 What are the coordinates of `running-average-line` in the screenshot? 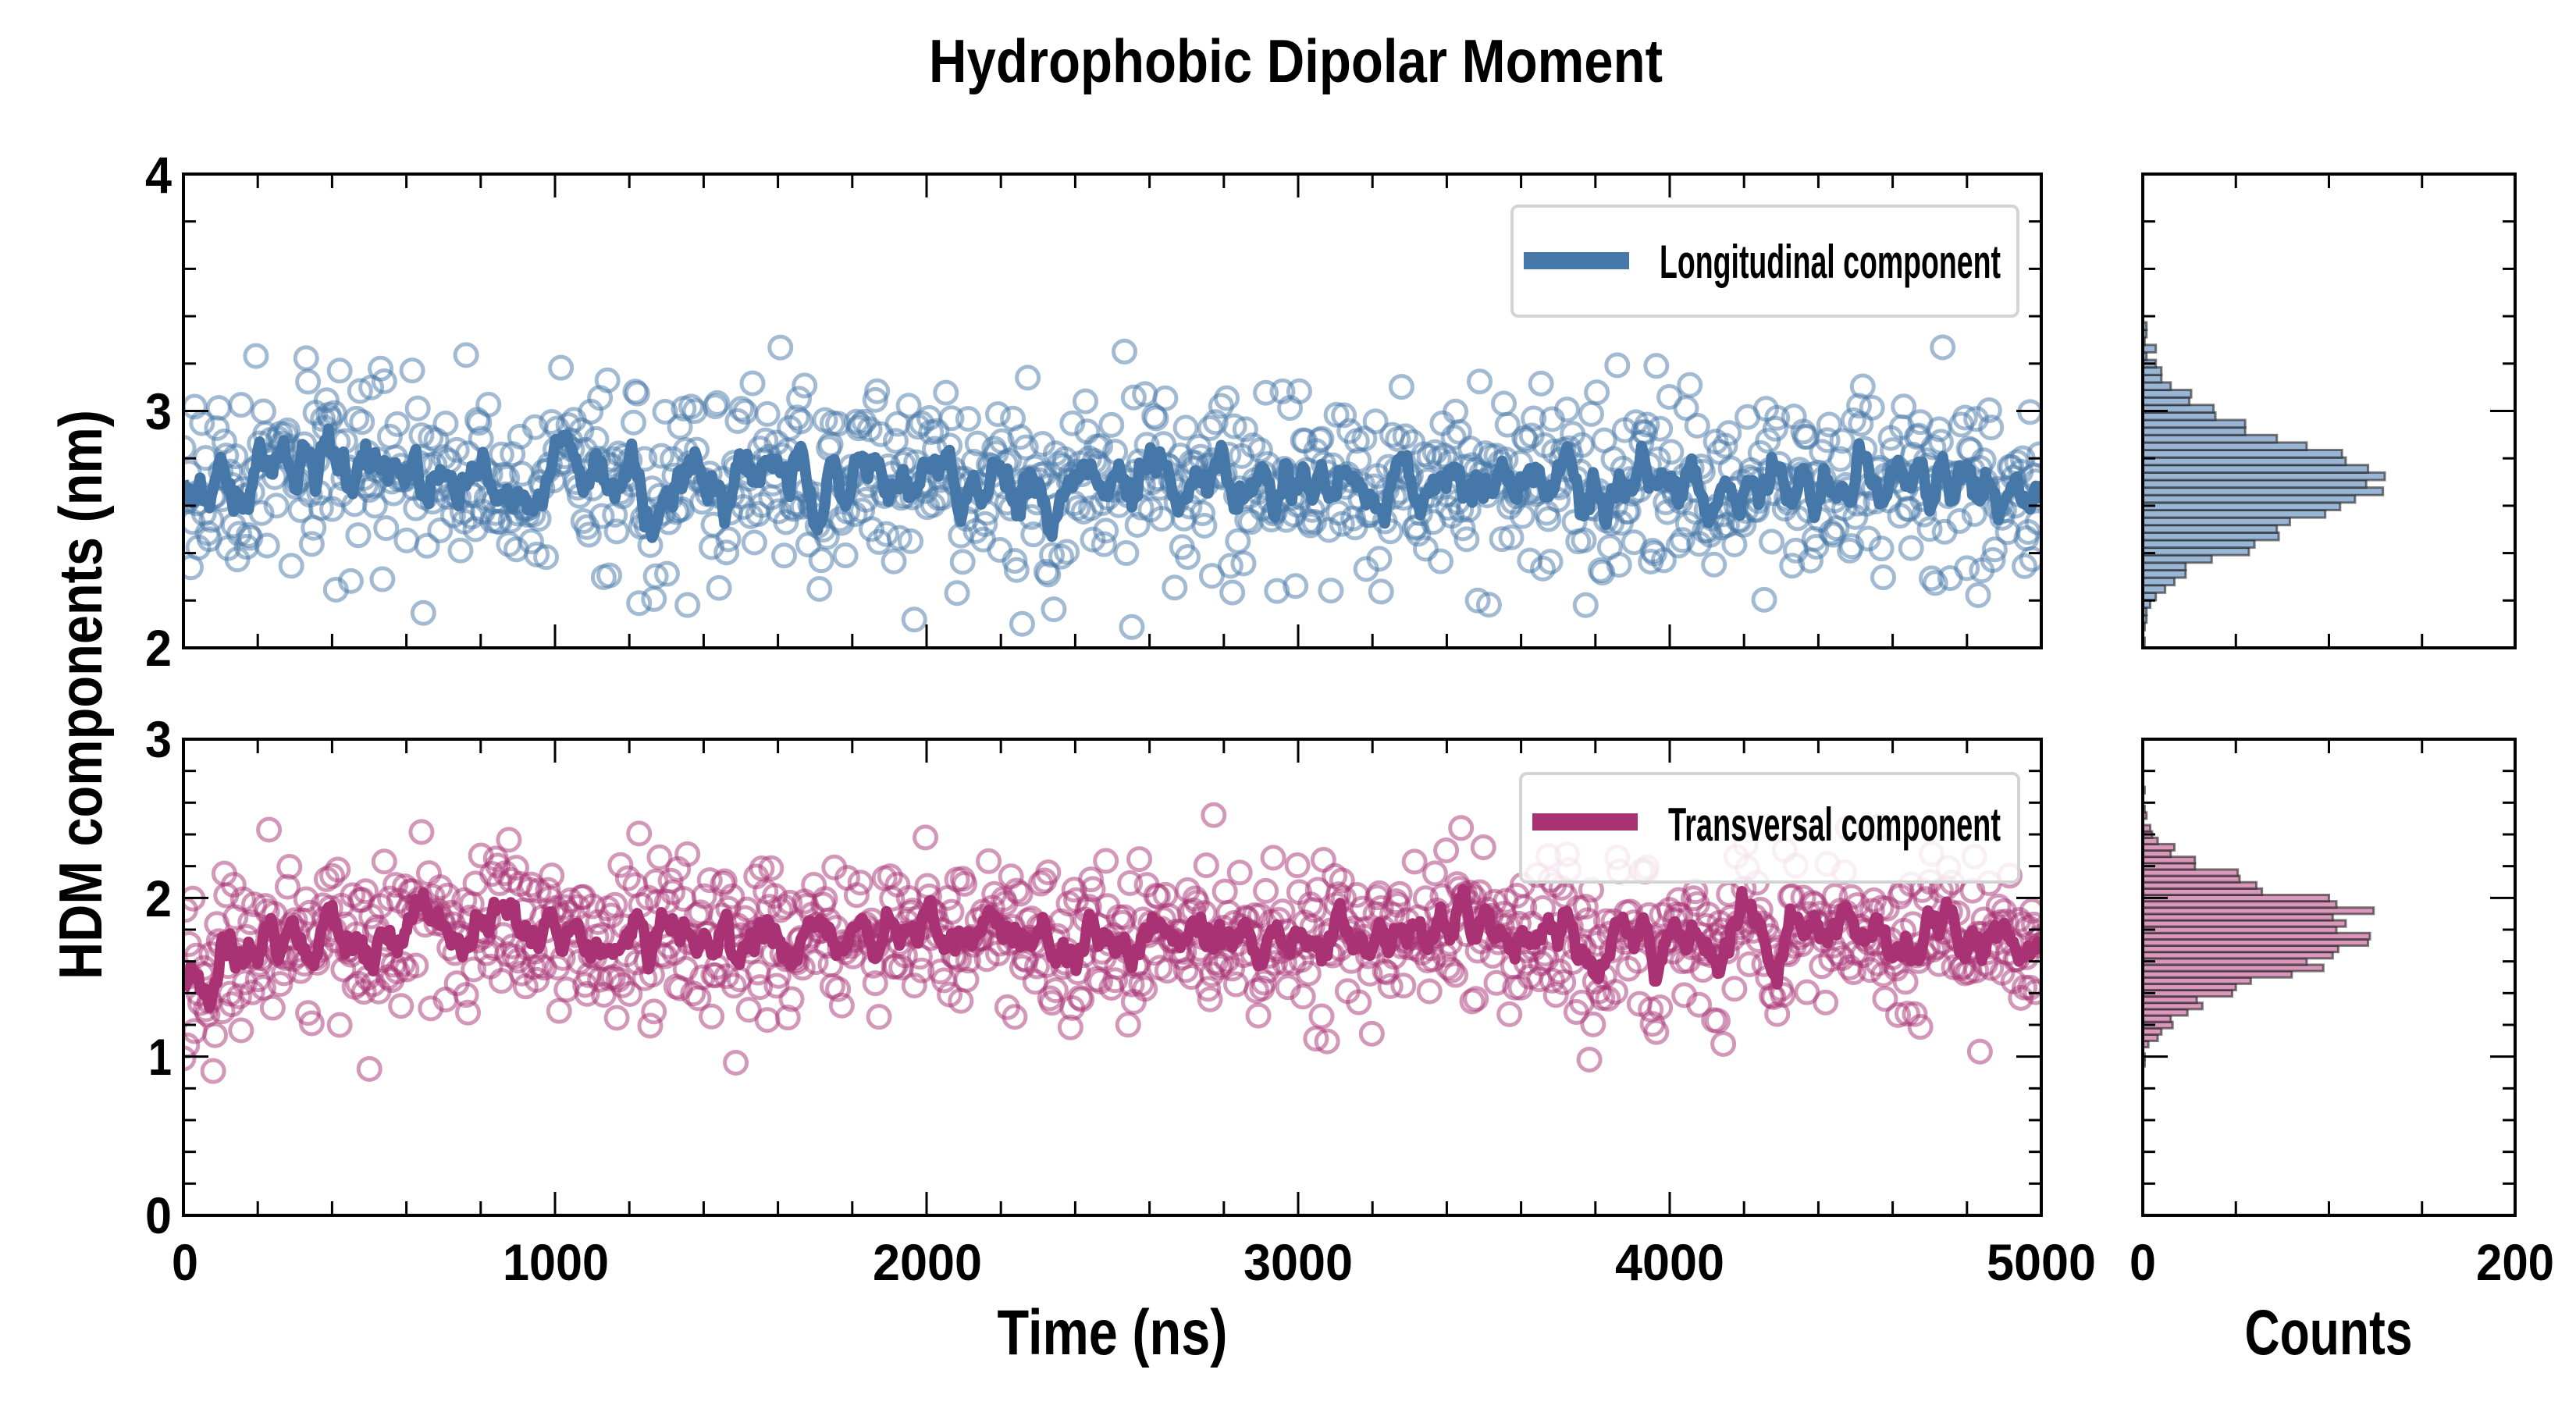 It's located at (1112, 483).